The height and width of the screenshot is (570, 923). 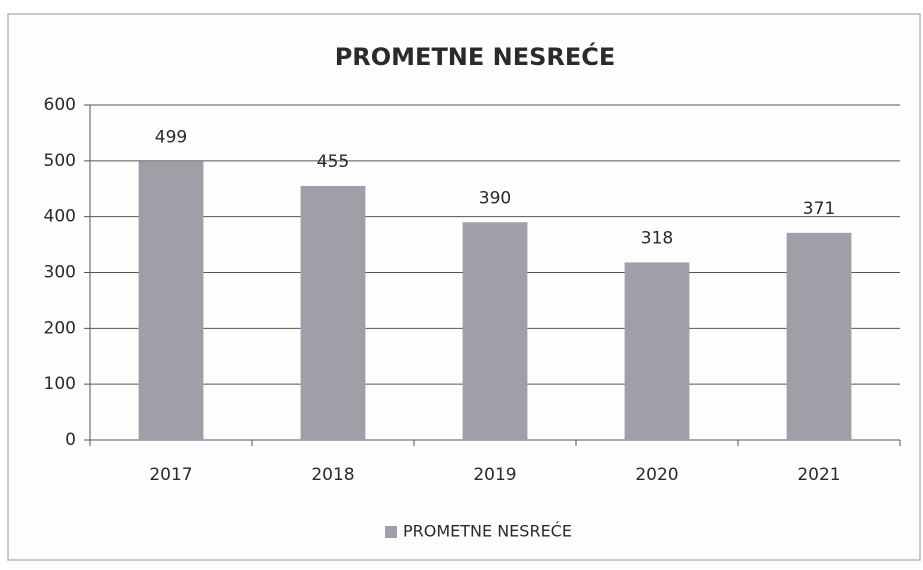 What do you see at coordinates (818, 475) in the screenshot?
I see `x-tick-label: 2021` at bounding box center [818, 475].